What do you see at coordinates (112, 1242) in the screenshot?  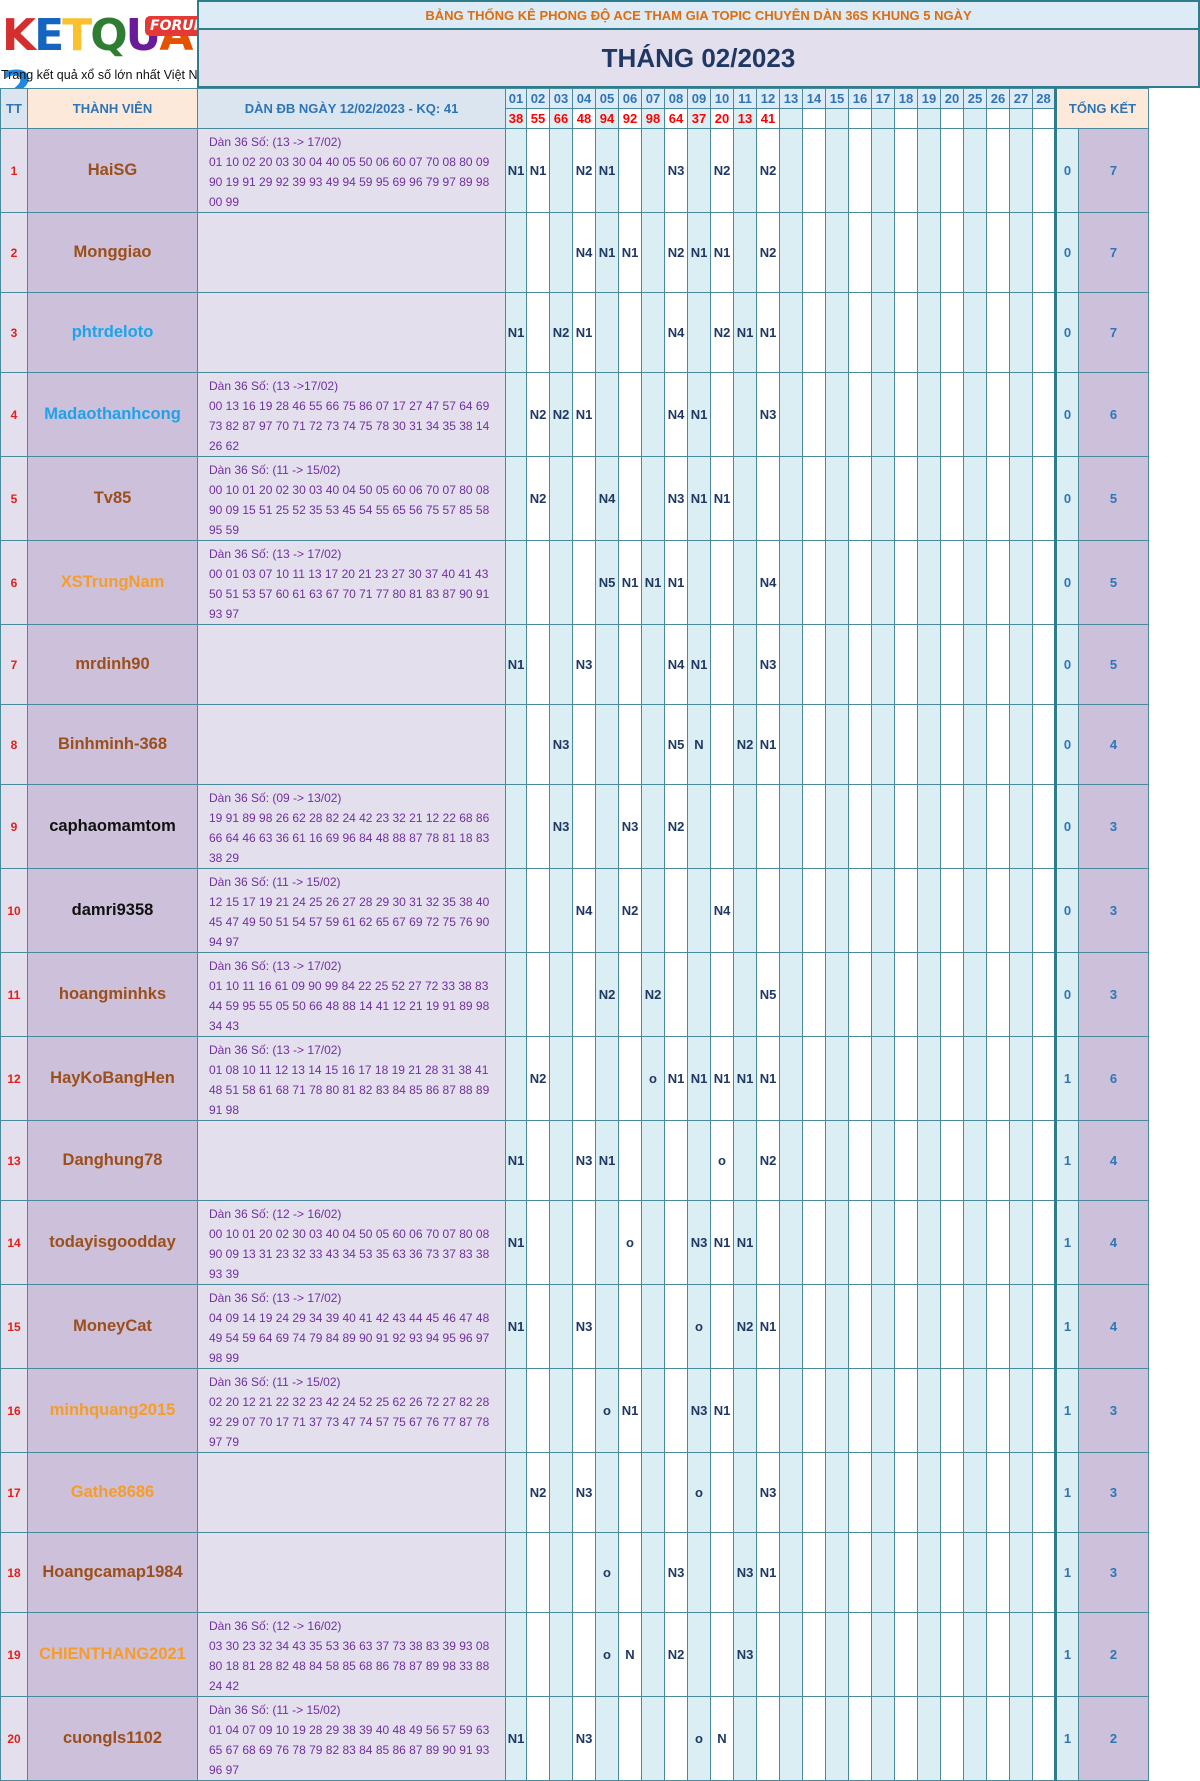 I see `member-name: todayisgoodday` at bounding box center [112, 1242].